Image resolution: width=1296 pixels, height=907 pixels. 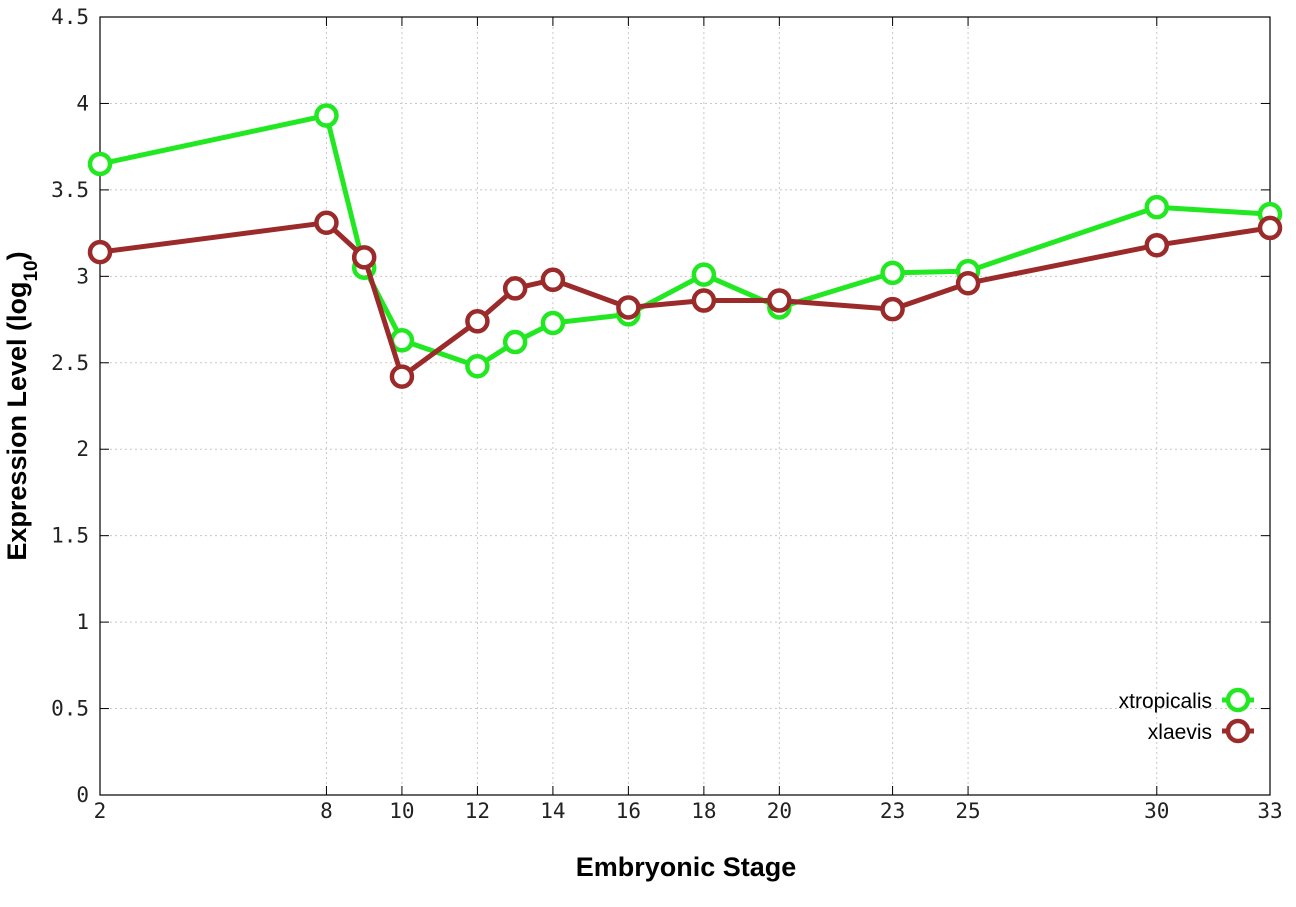 I want to click on y-tick-label: 4, so click(x=82, y=103).